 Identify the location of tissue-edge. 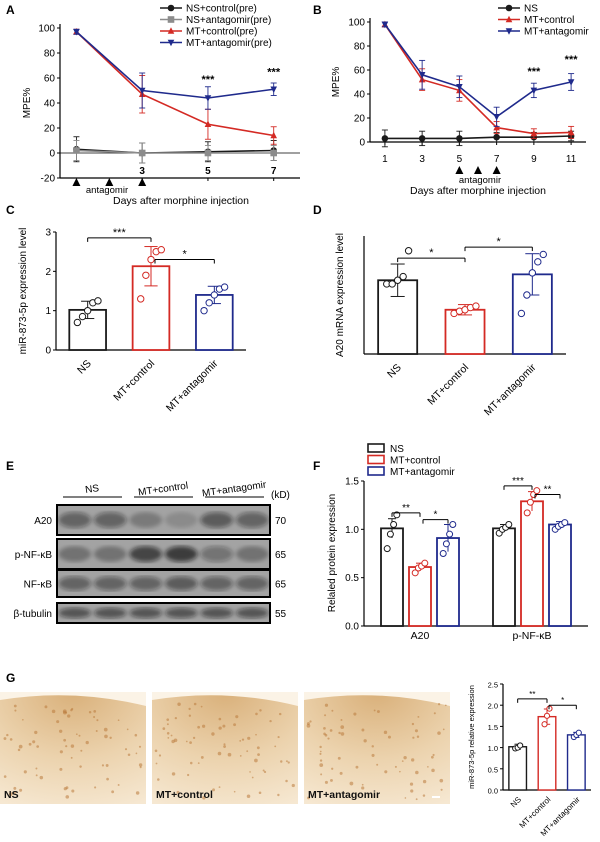
(73, 699).